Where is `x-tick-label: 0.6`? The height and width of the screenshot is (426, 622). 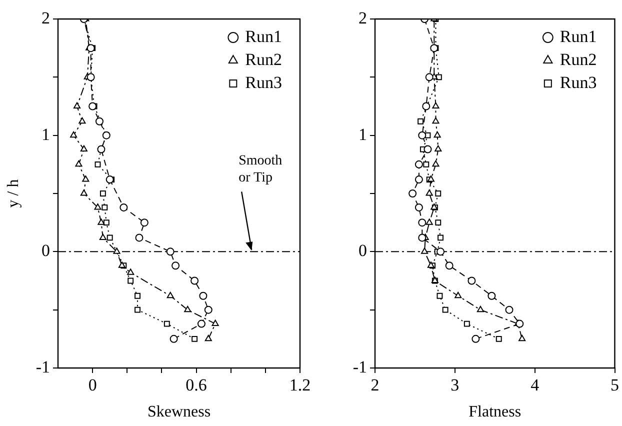 x-tick-label: 0.6 is located at coordinates (196, 385).